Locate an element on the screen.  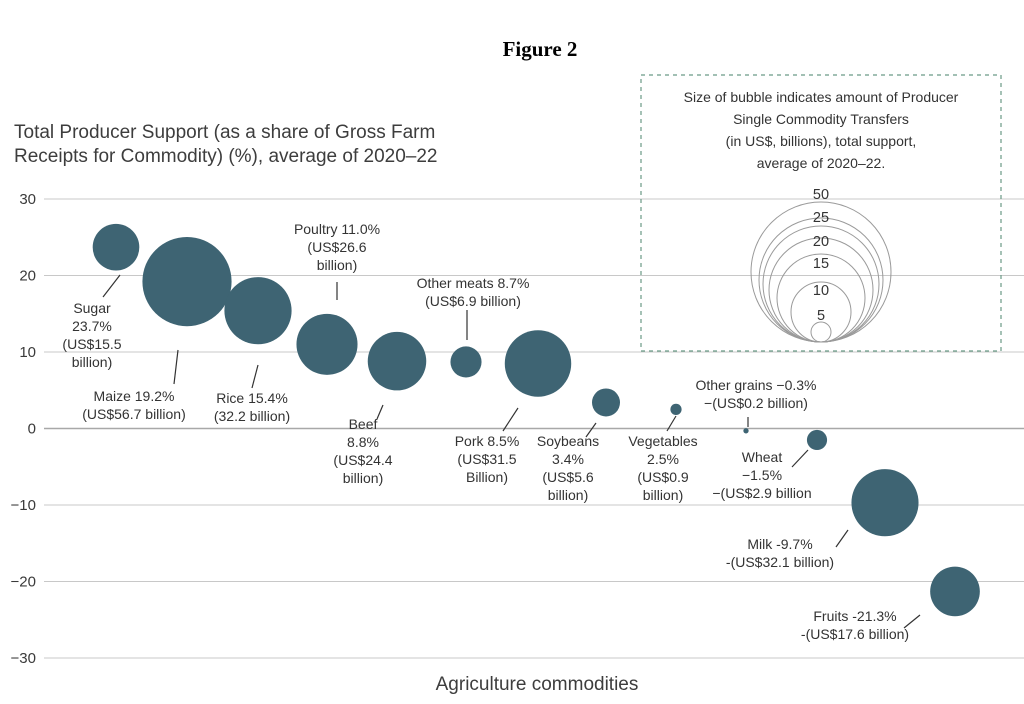
soybeans-label-line: (US$5.6 is located at coordinates (568, 477).